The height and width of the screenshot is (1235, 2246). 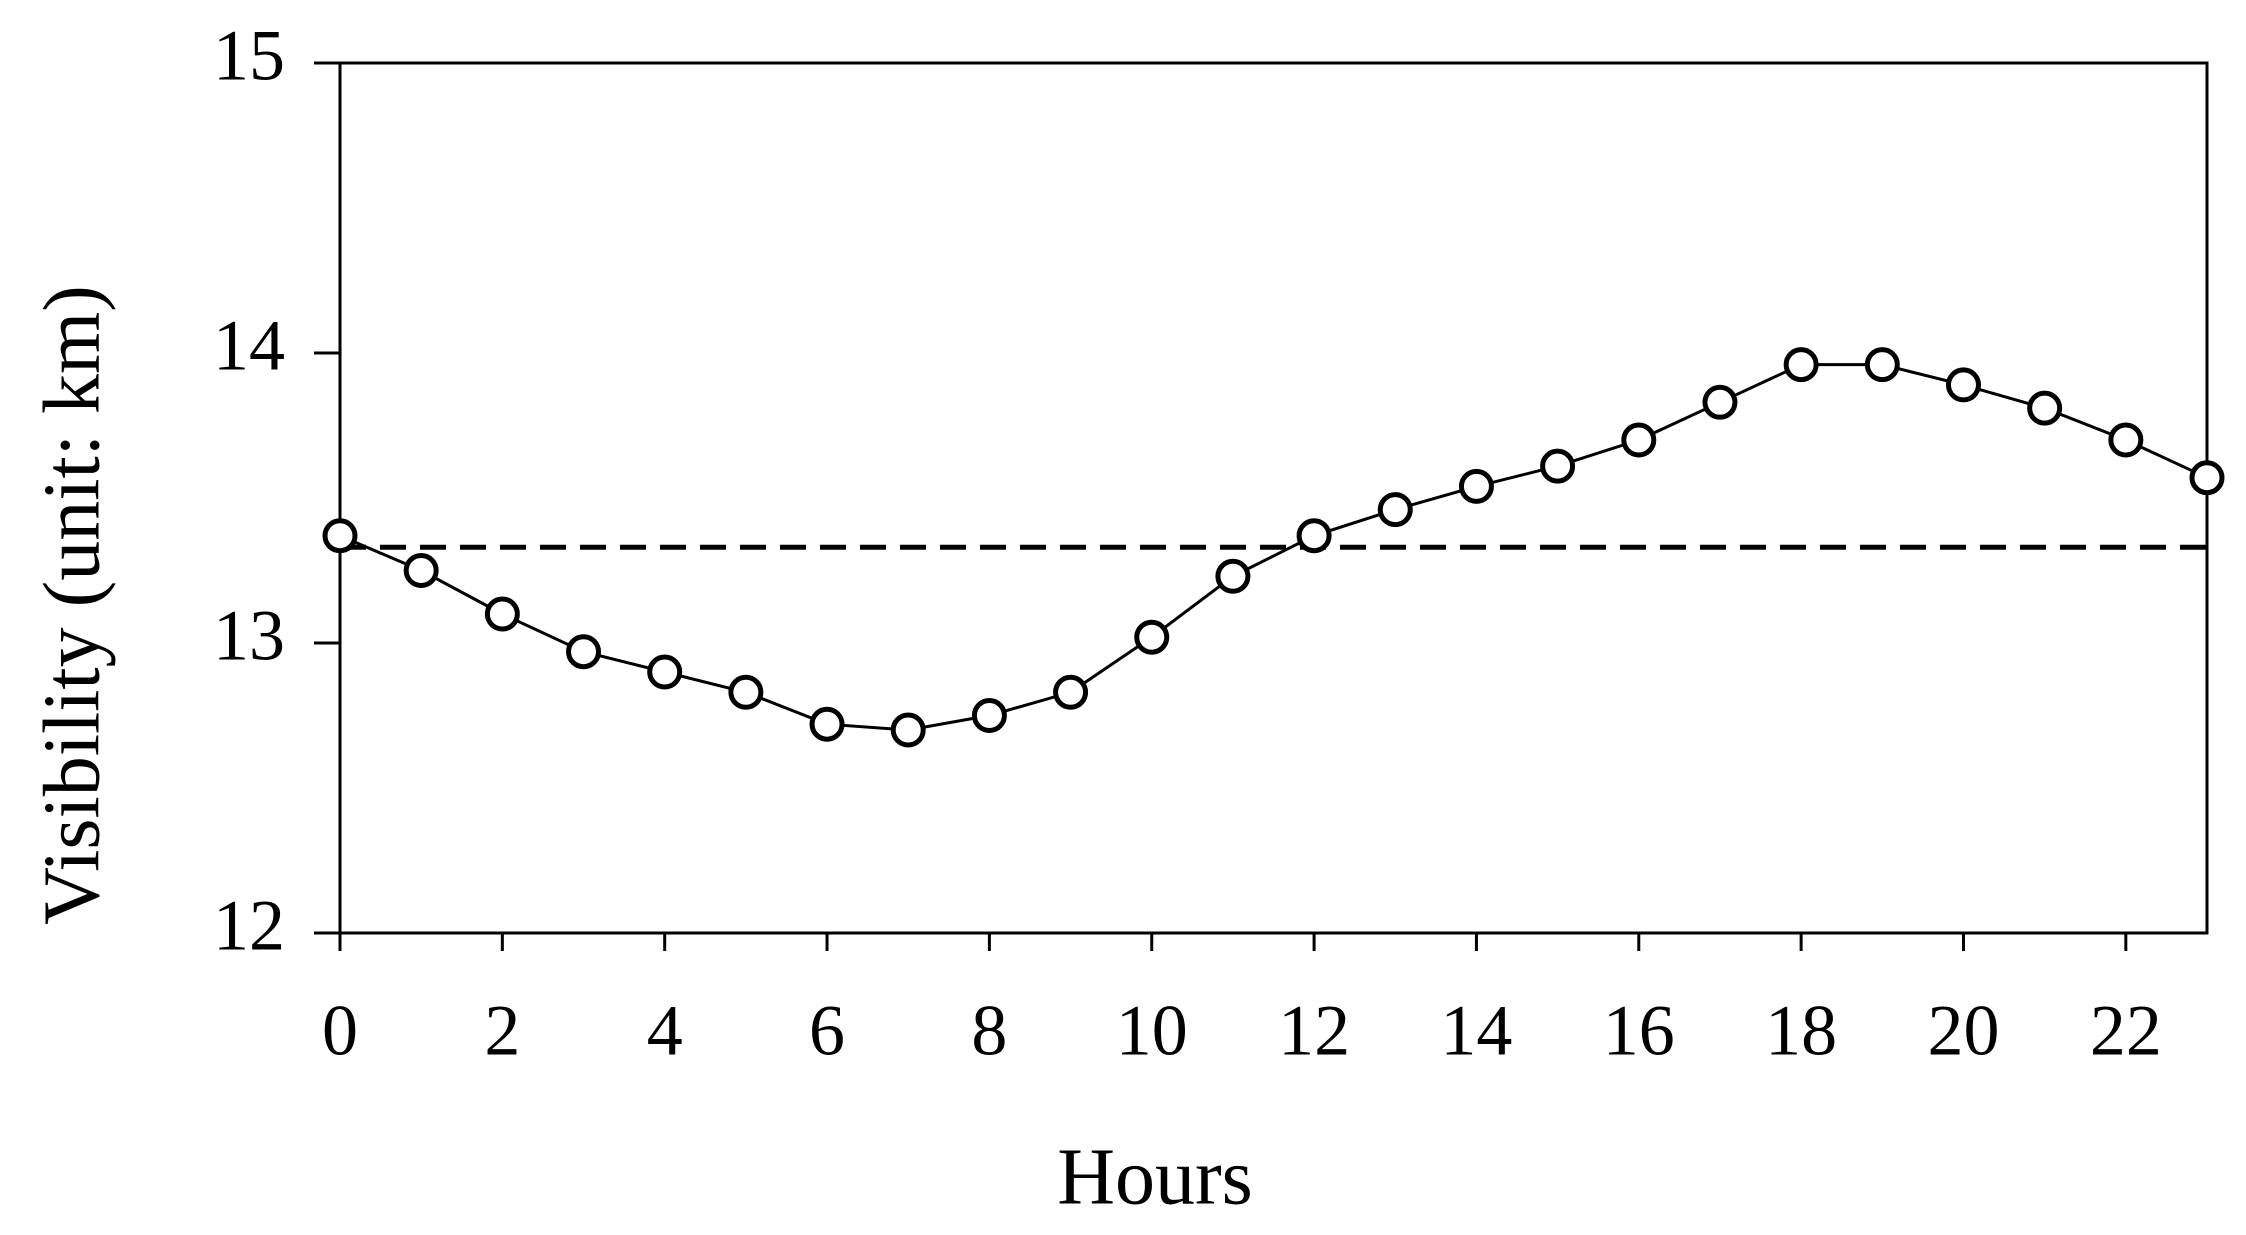 I want to click on x-tick-label: 4, so click(x=665, y=1031).